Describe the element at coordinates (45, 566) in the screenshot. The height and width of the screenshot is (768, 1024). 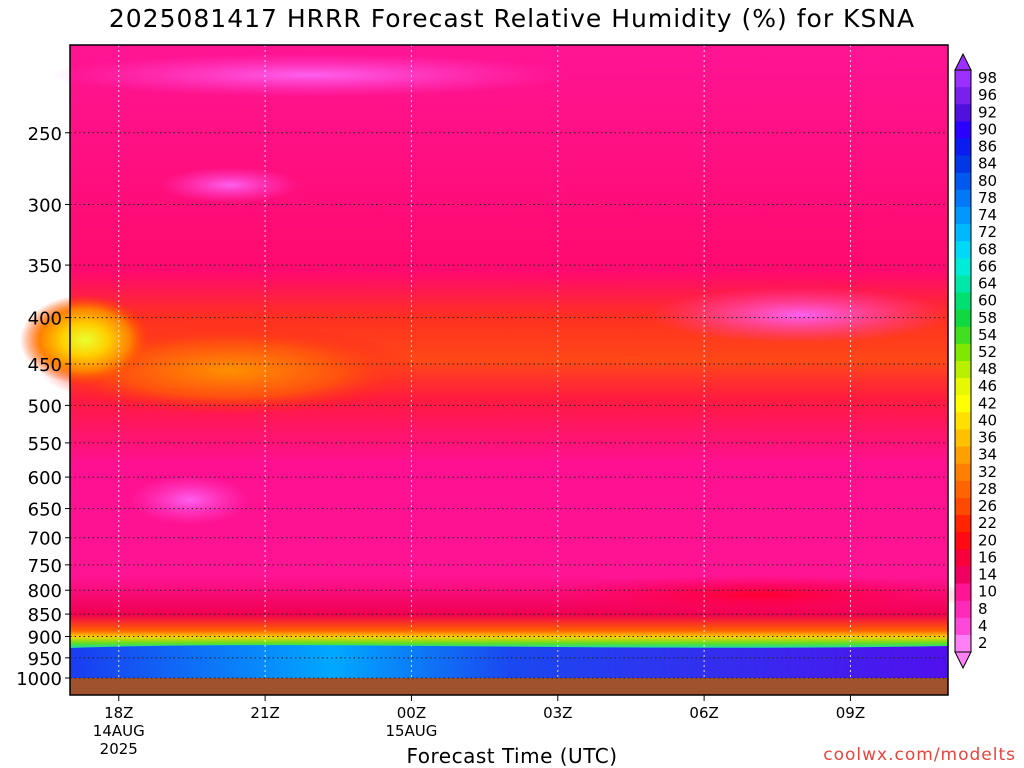
I see `y-tick-label: 750` at that location.